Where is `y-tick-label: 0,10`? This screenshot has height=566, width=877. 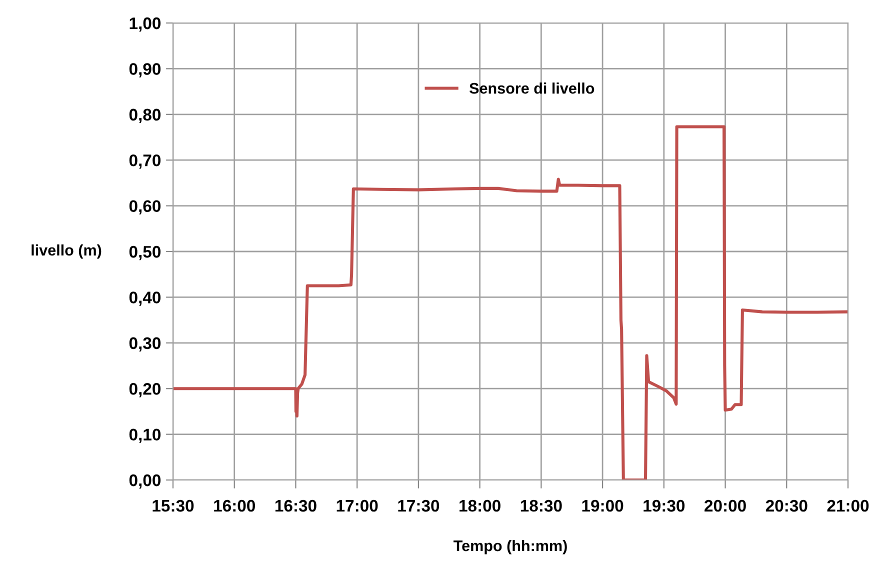
y-tick-label: 0,10 is located at coordinates (145, 435).